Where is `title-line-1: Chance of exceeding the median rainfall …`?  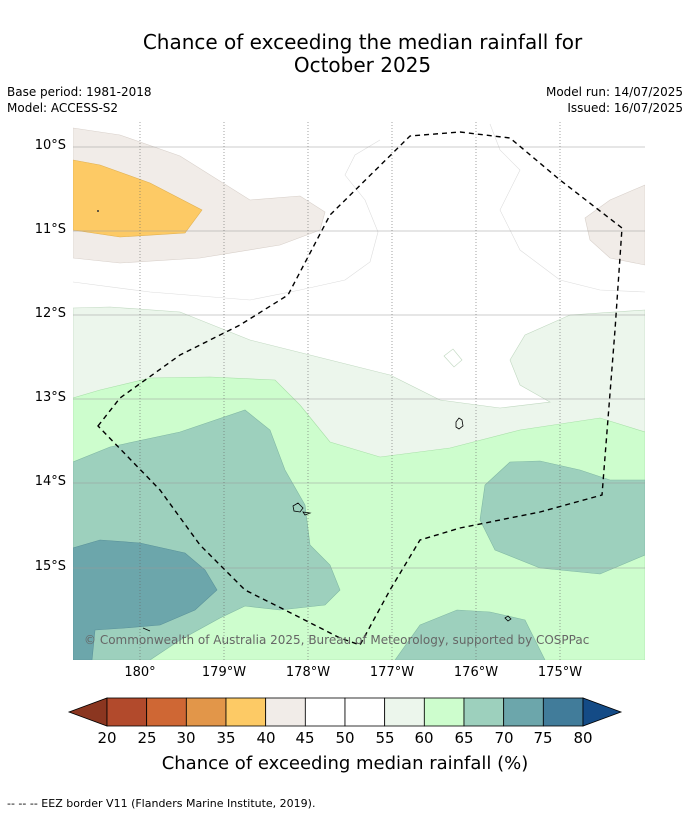 title-line-1: Chance of exceeding the median rainfall … is located at coordinates (362, 42).